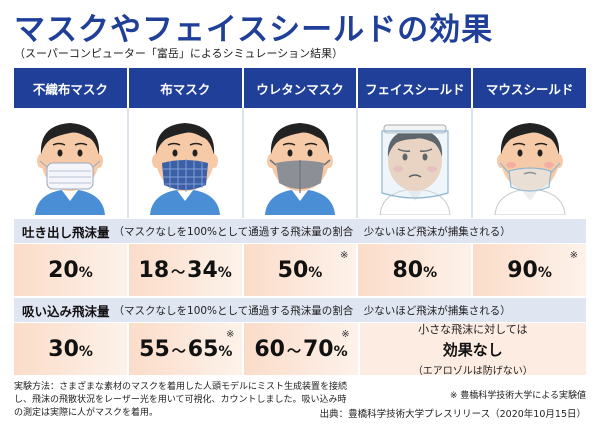  I want to click on shield-note-emphasis: 効果なし, so click(472, 350).